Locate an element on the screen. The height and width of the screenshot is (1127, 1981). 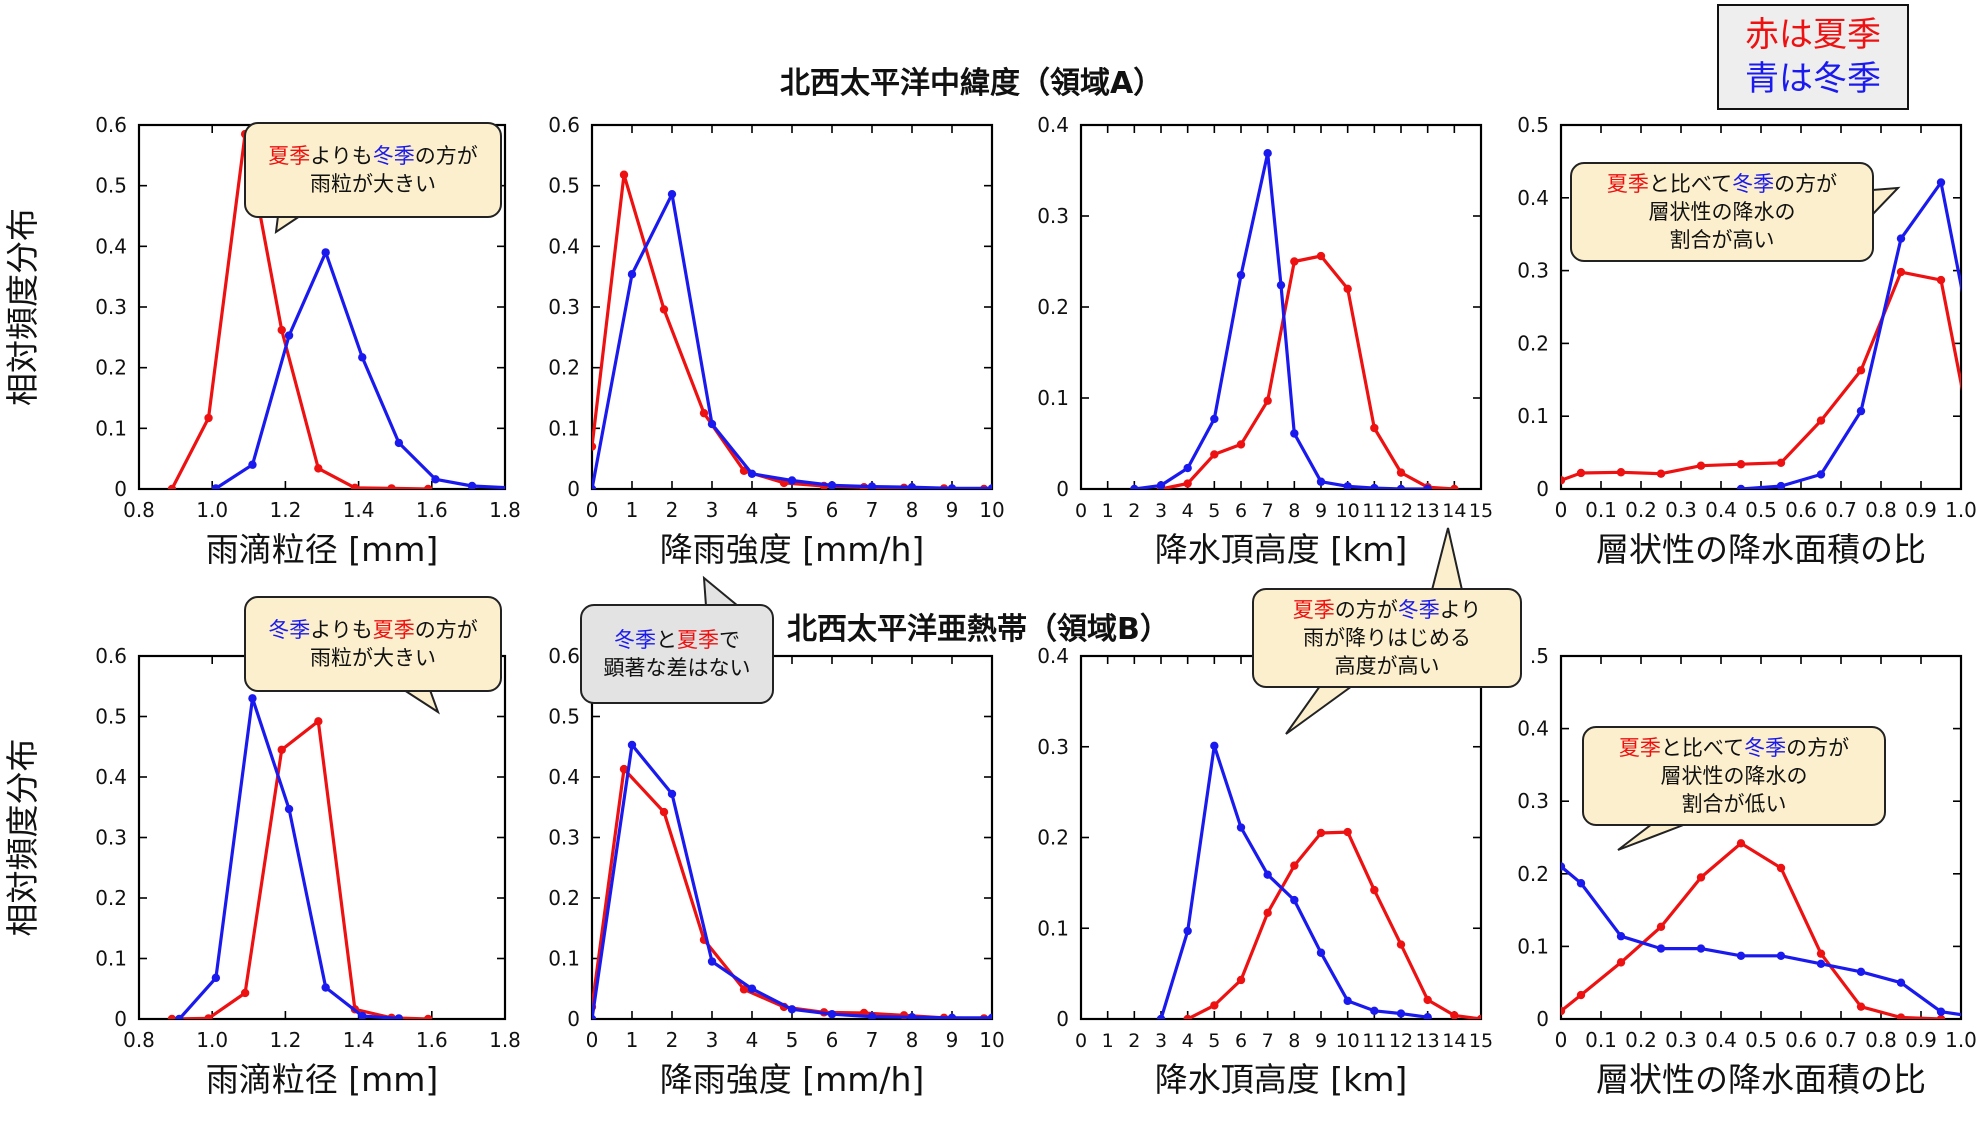
x-tick-label-a3: 8 is located at coordinates (1294, 511).